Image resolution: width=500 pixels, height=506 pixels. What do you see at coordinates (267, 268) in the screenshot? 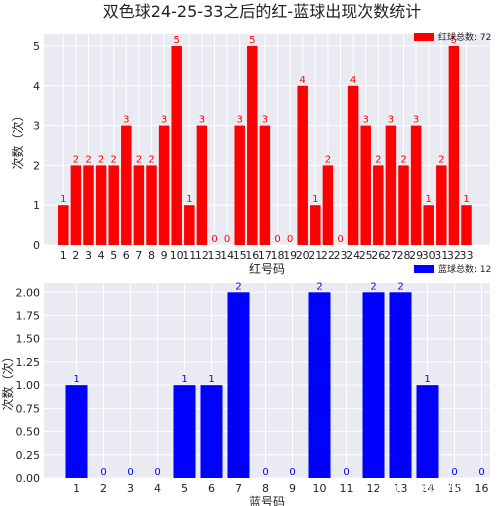
I see `x-axis-label: 红号码` at bounding box center [267, 268].